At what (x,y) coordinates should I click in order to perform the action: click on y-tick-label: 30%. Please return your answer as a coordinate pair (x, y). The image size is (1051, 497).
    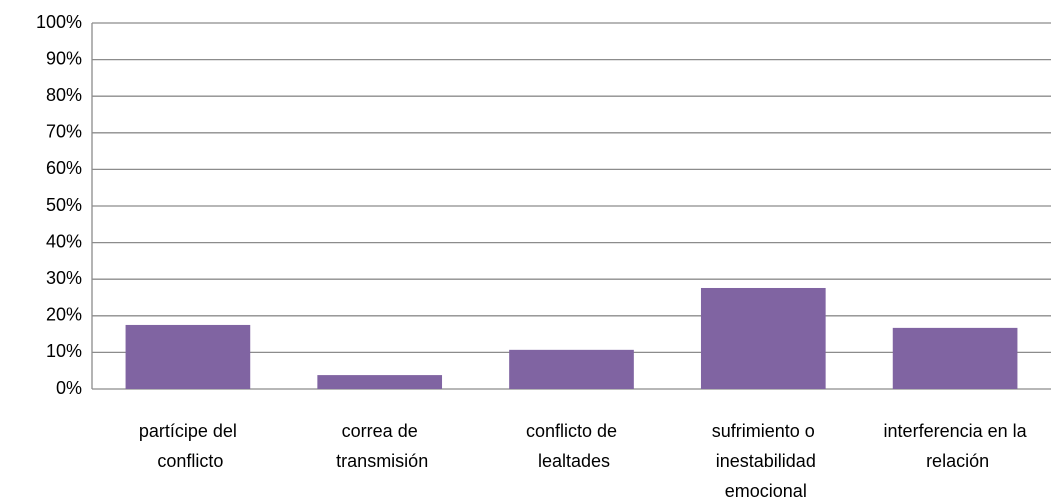
    Looking at the image, I should click on (64, 278).